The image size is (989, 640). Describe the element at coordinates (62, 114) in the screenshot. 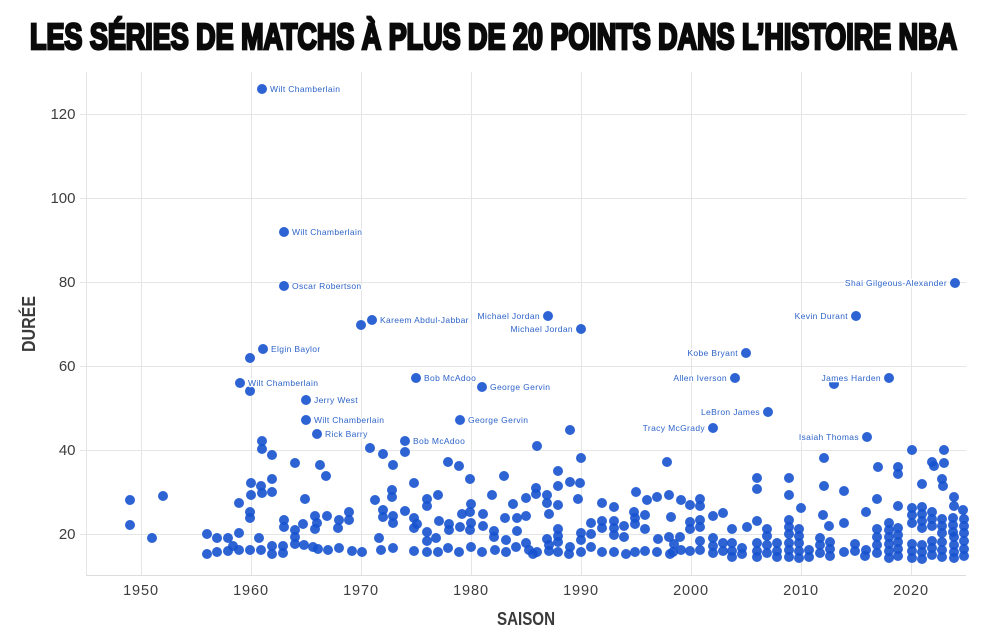

I see `svg-text: 120` at that location.